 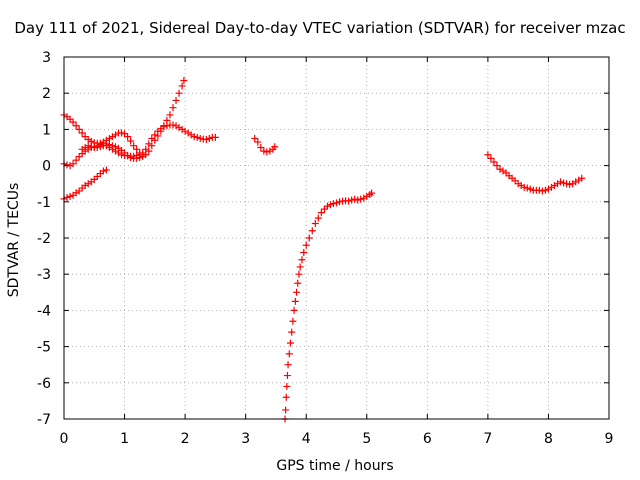 What do you see at coordinates (245, 439) in the screenshot?
I see `x-tick-label: 3` at bounding box center [245, 439].